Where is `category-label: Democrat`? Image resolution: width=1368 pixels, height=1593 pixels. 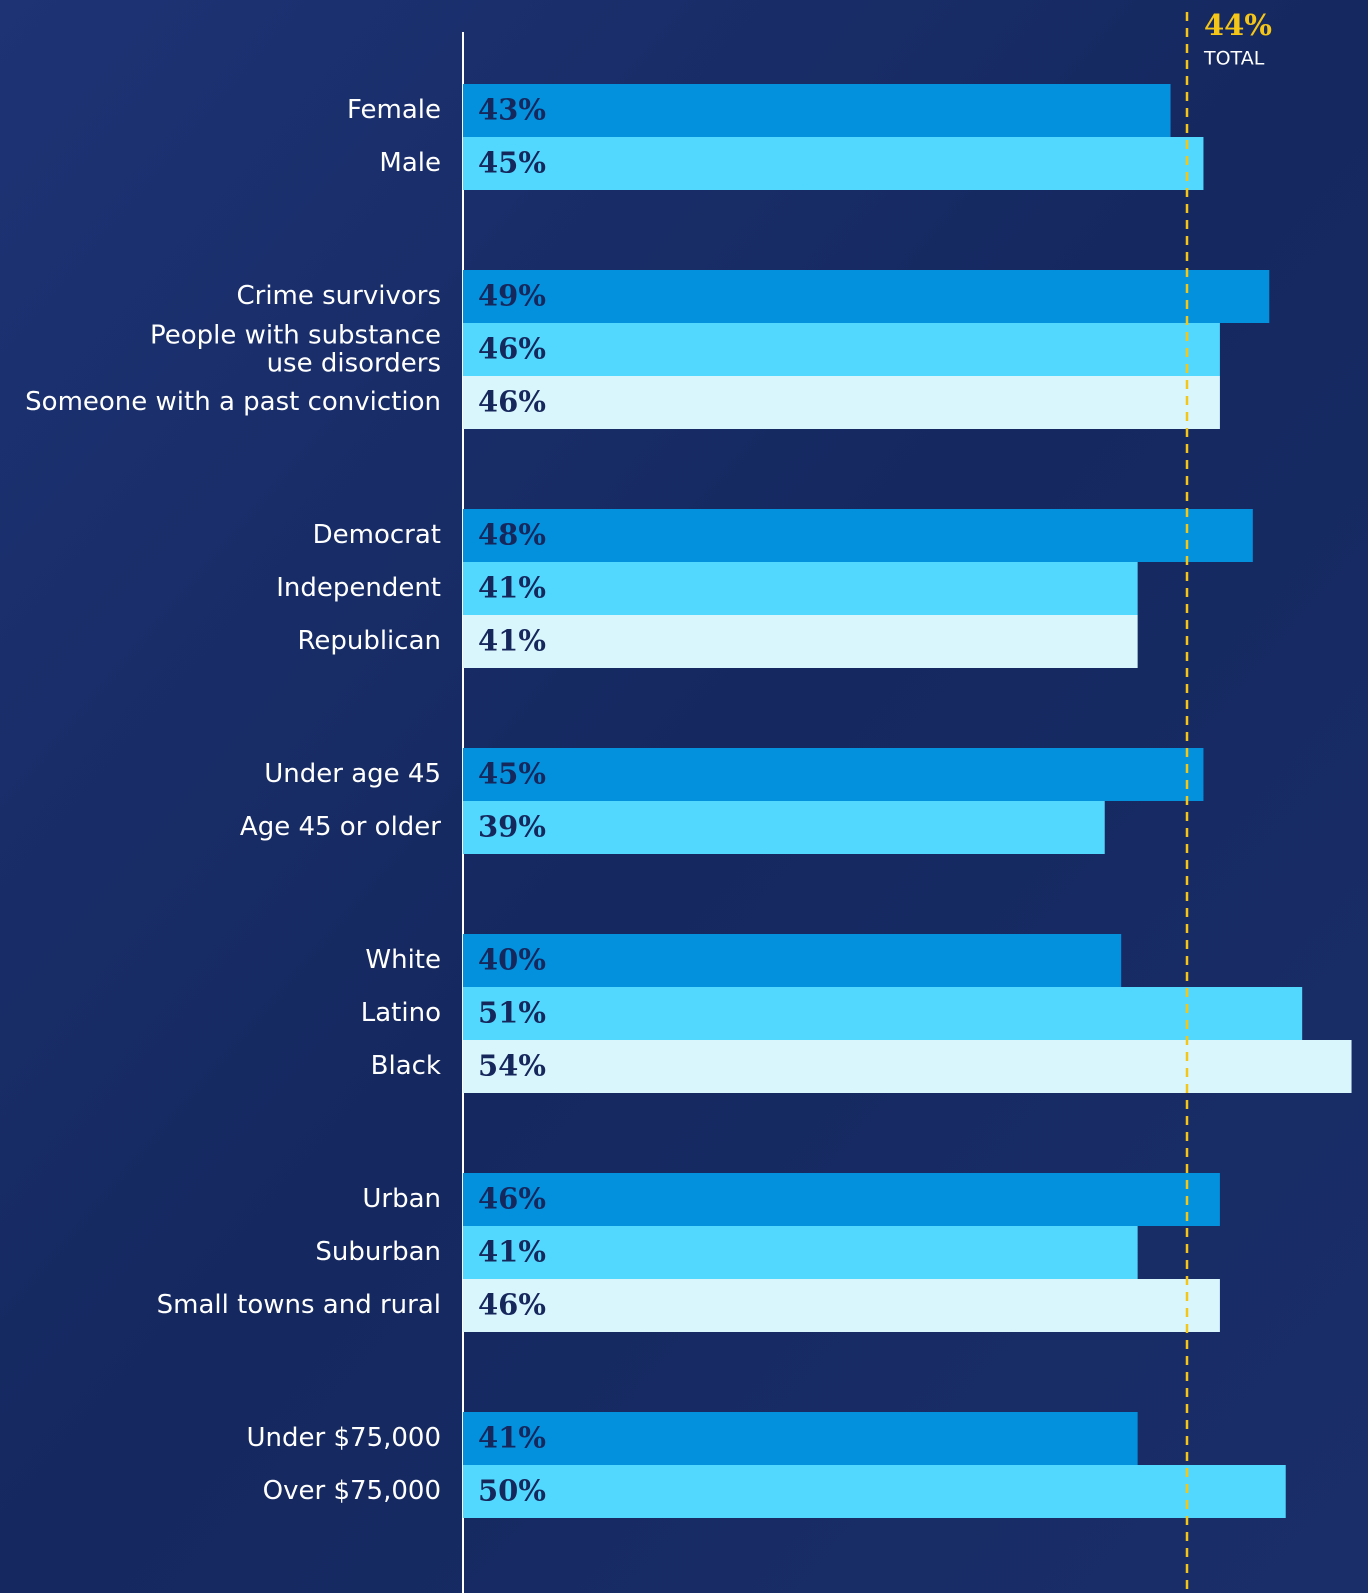 category-label: Democrat is located at coordinates (377, 535).